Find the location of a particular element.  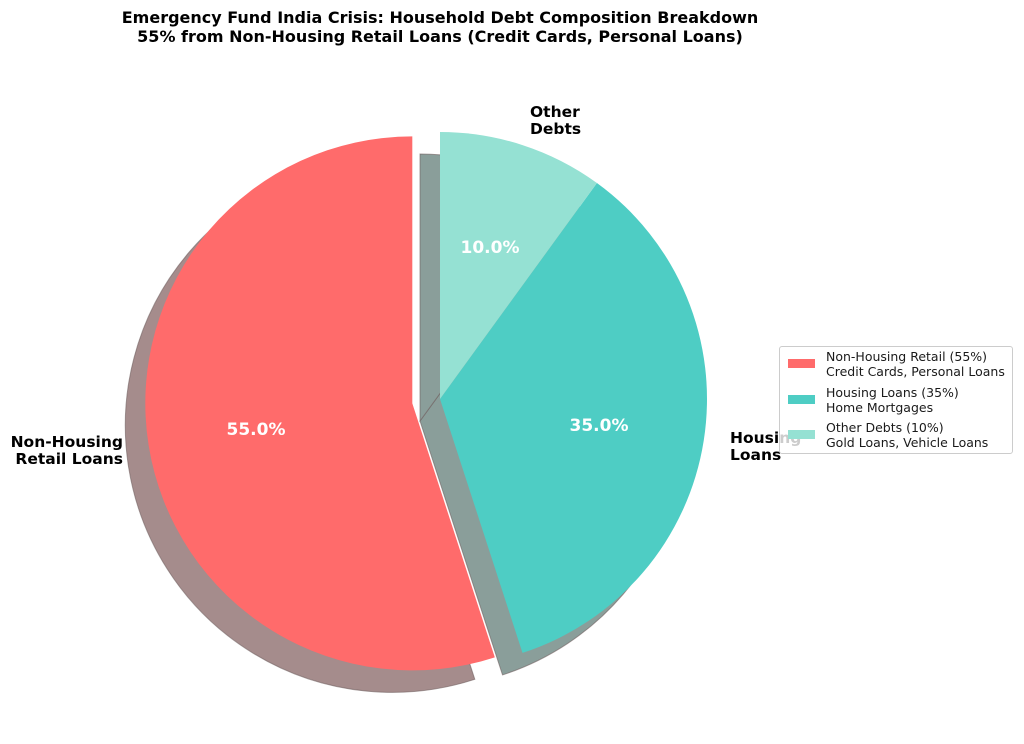

slice-label-line2: Debts is located at coordinates (556, 129).